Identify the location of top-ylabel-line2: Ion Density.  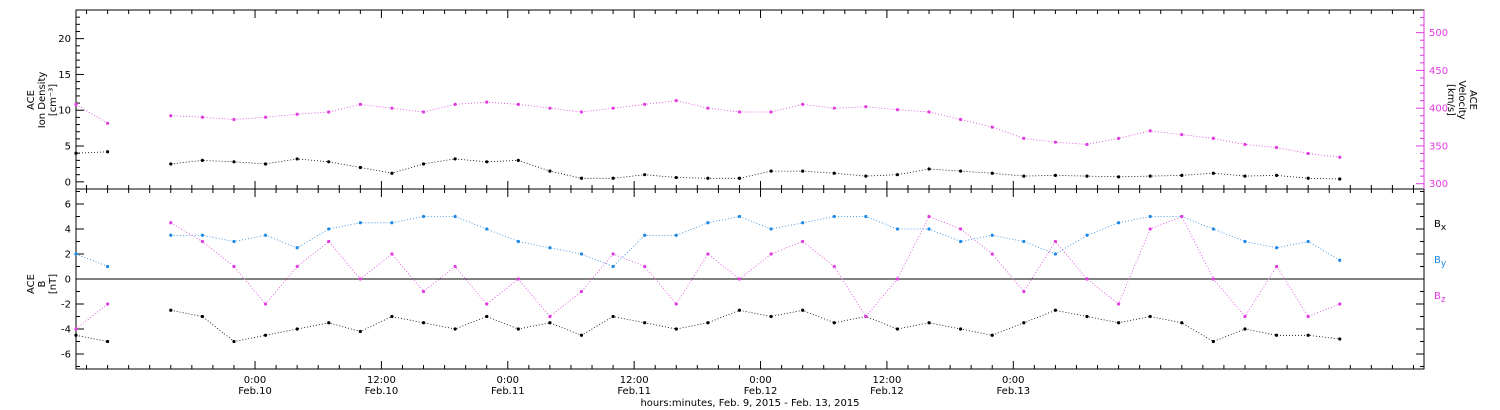
(42, 100).